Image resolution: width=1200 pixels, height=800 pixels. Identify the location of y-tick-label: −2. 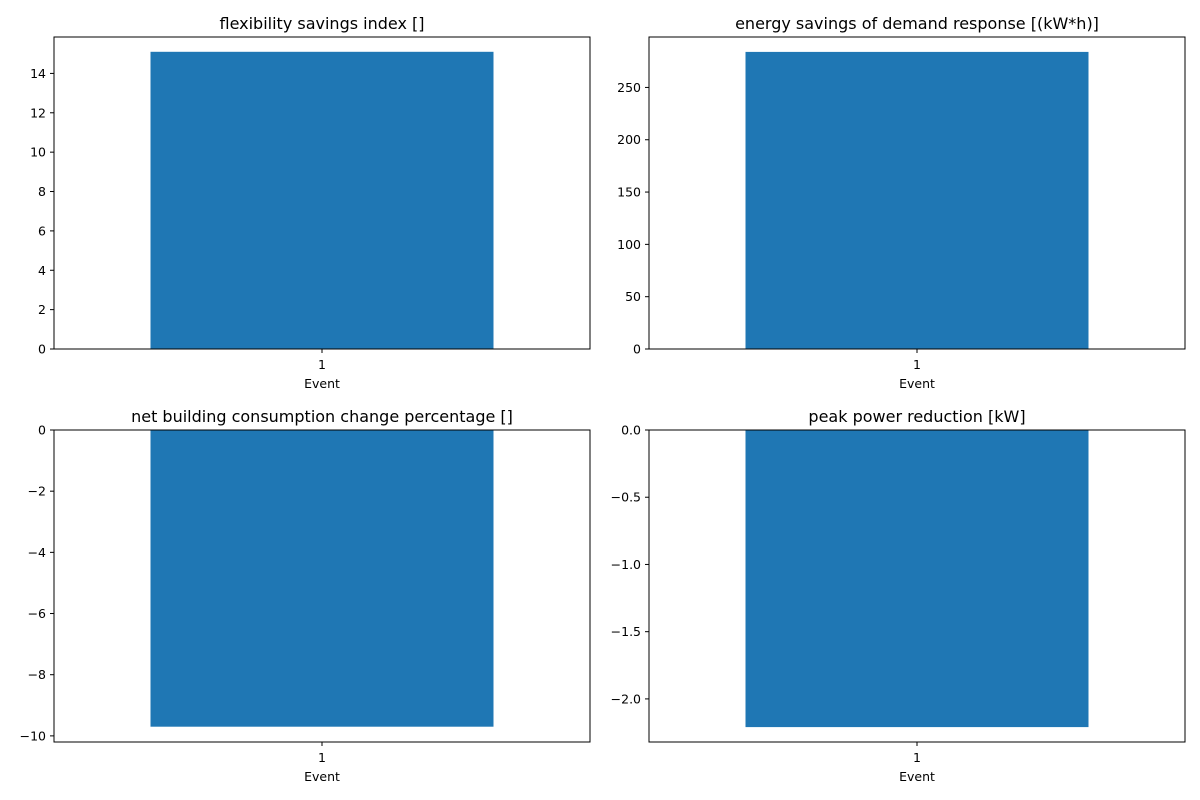
(37, 491).